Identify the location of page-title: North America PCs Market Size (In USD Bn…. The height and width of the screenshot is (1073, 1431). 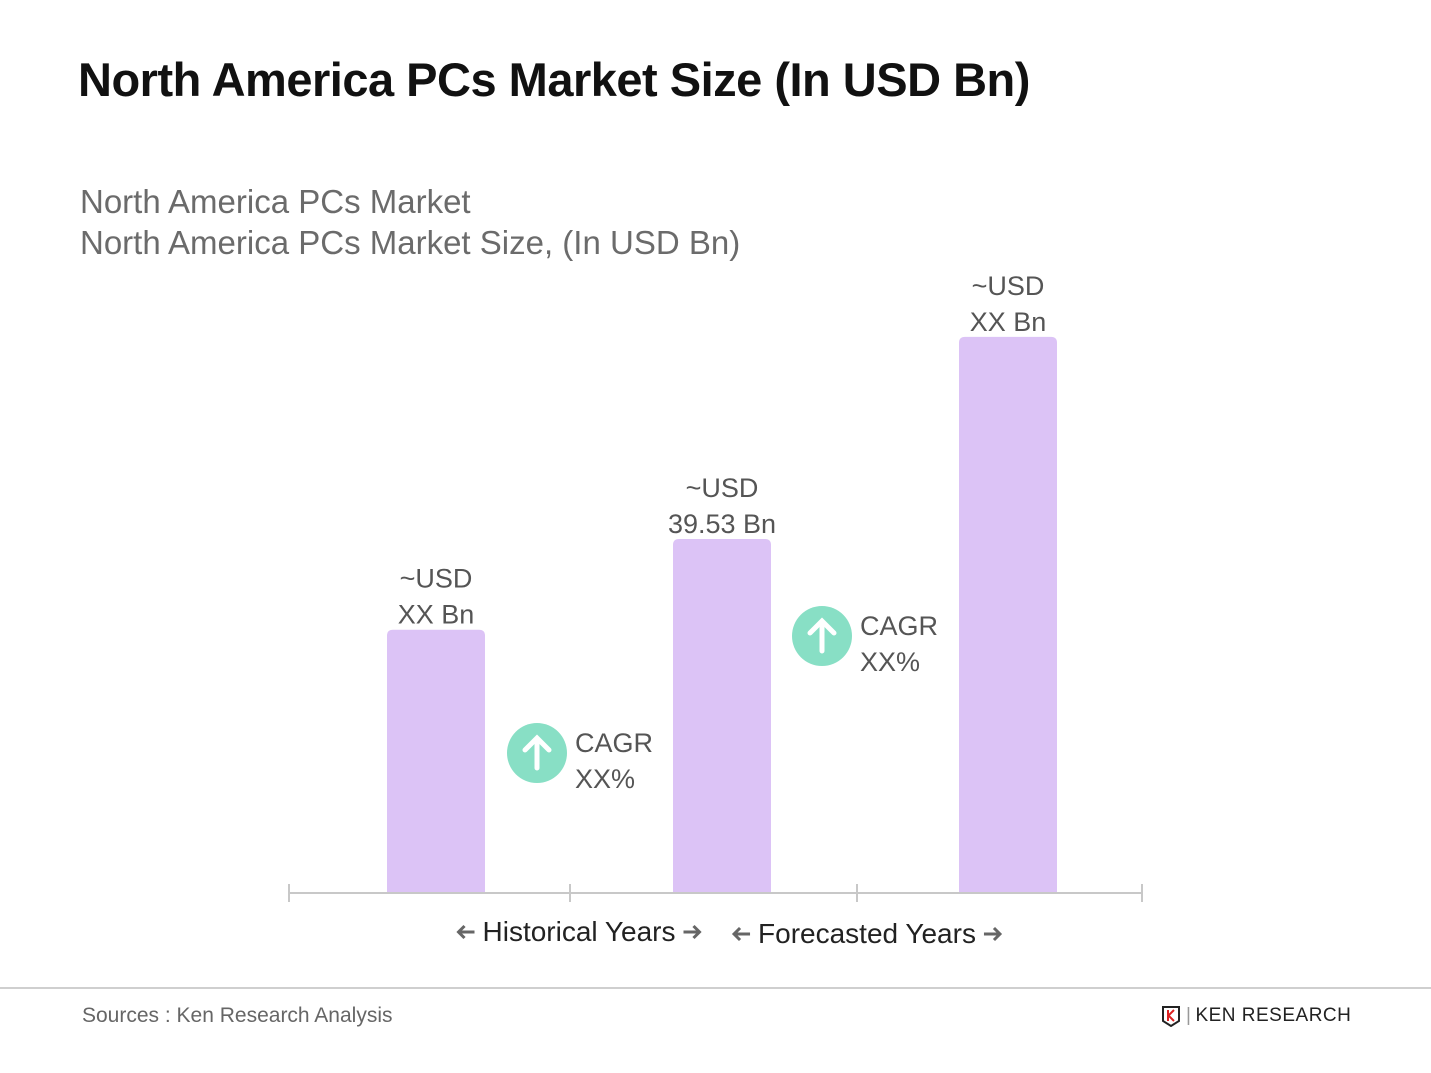
(554, 79).